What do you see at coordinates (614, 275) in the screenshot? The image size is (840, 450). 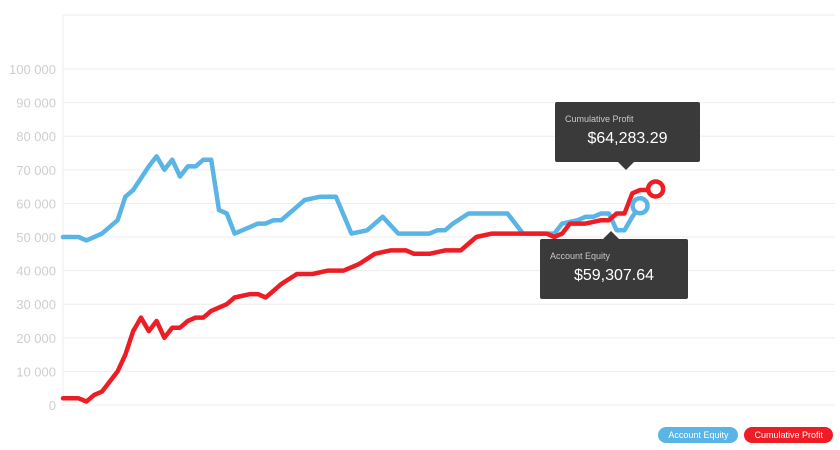 I see `tooltip-value: $59,307.64` at bounding box center [614, 275].